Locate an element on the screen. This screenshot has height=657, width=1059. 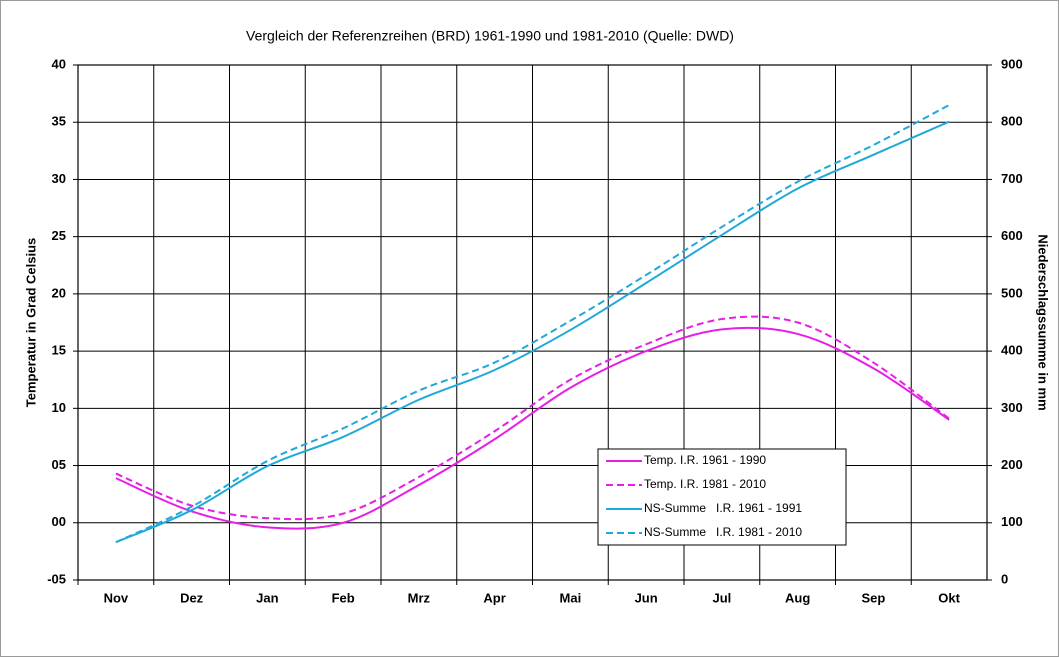
x-tick-label: Mrz is located at coordinates (419, 597).